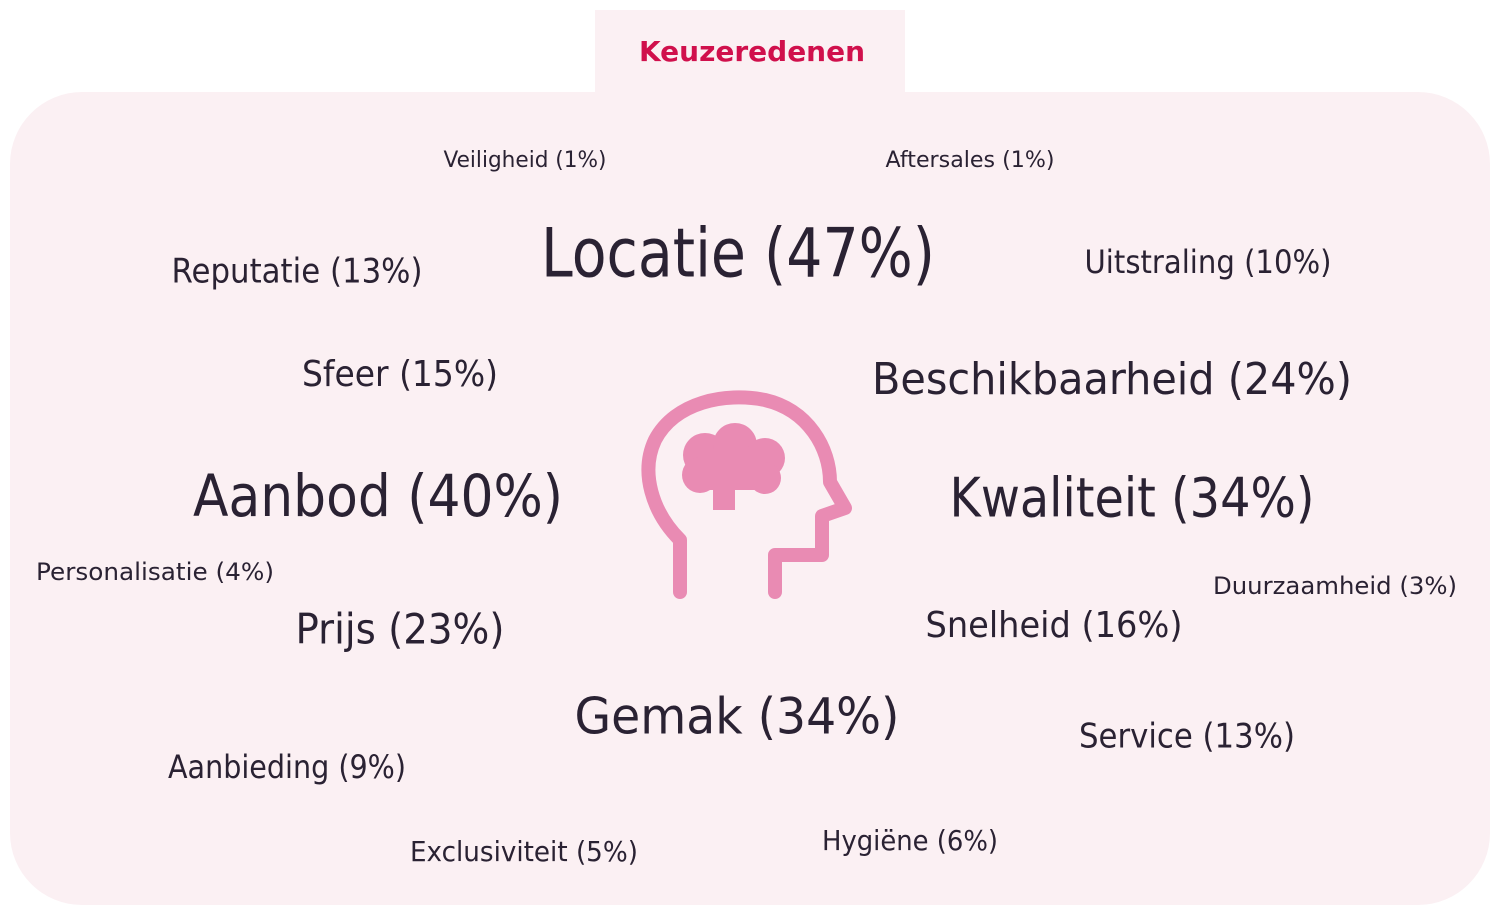 The width and height of the screenshot is (1500, 915). Describe the element at coordinates (378, 496) in the screenshot. I see `word: Aanbod (40%)` at that location.